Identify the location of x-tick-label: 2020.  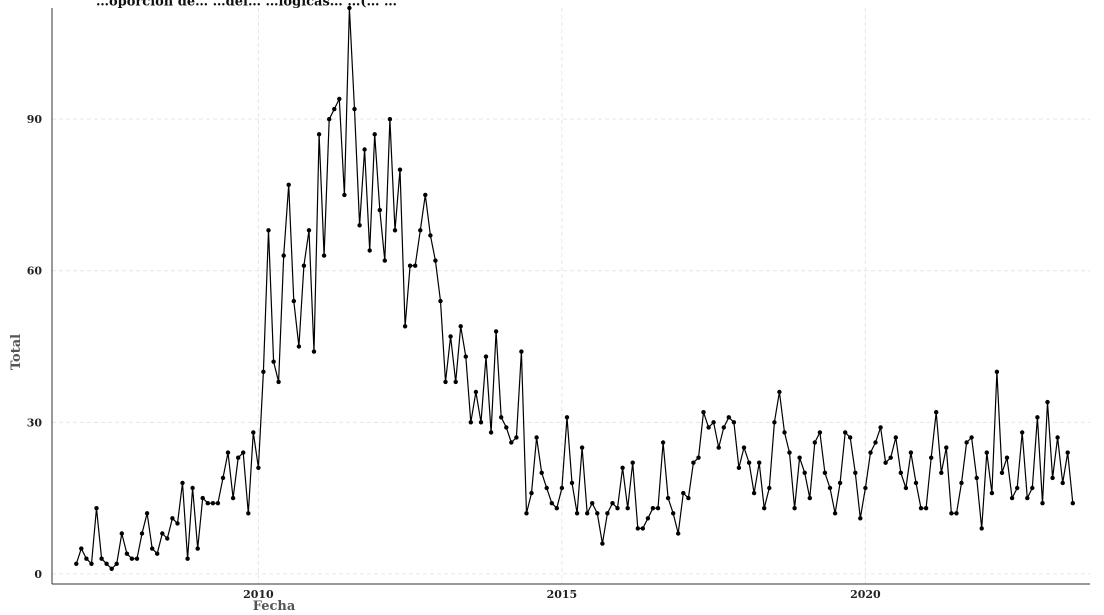
(865, 594).